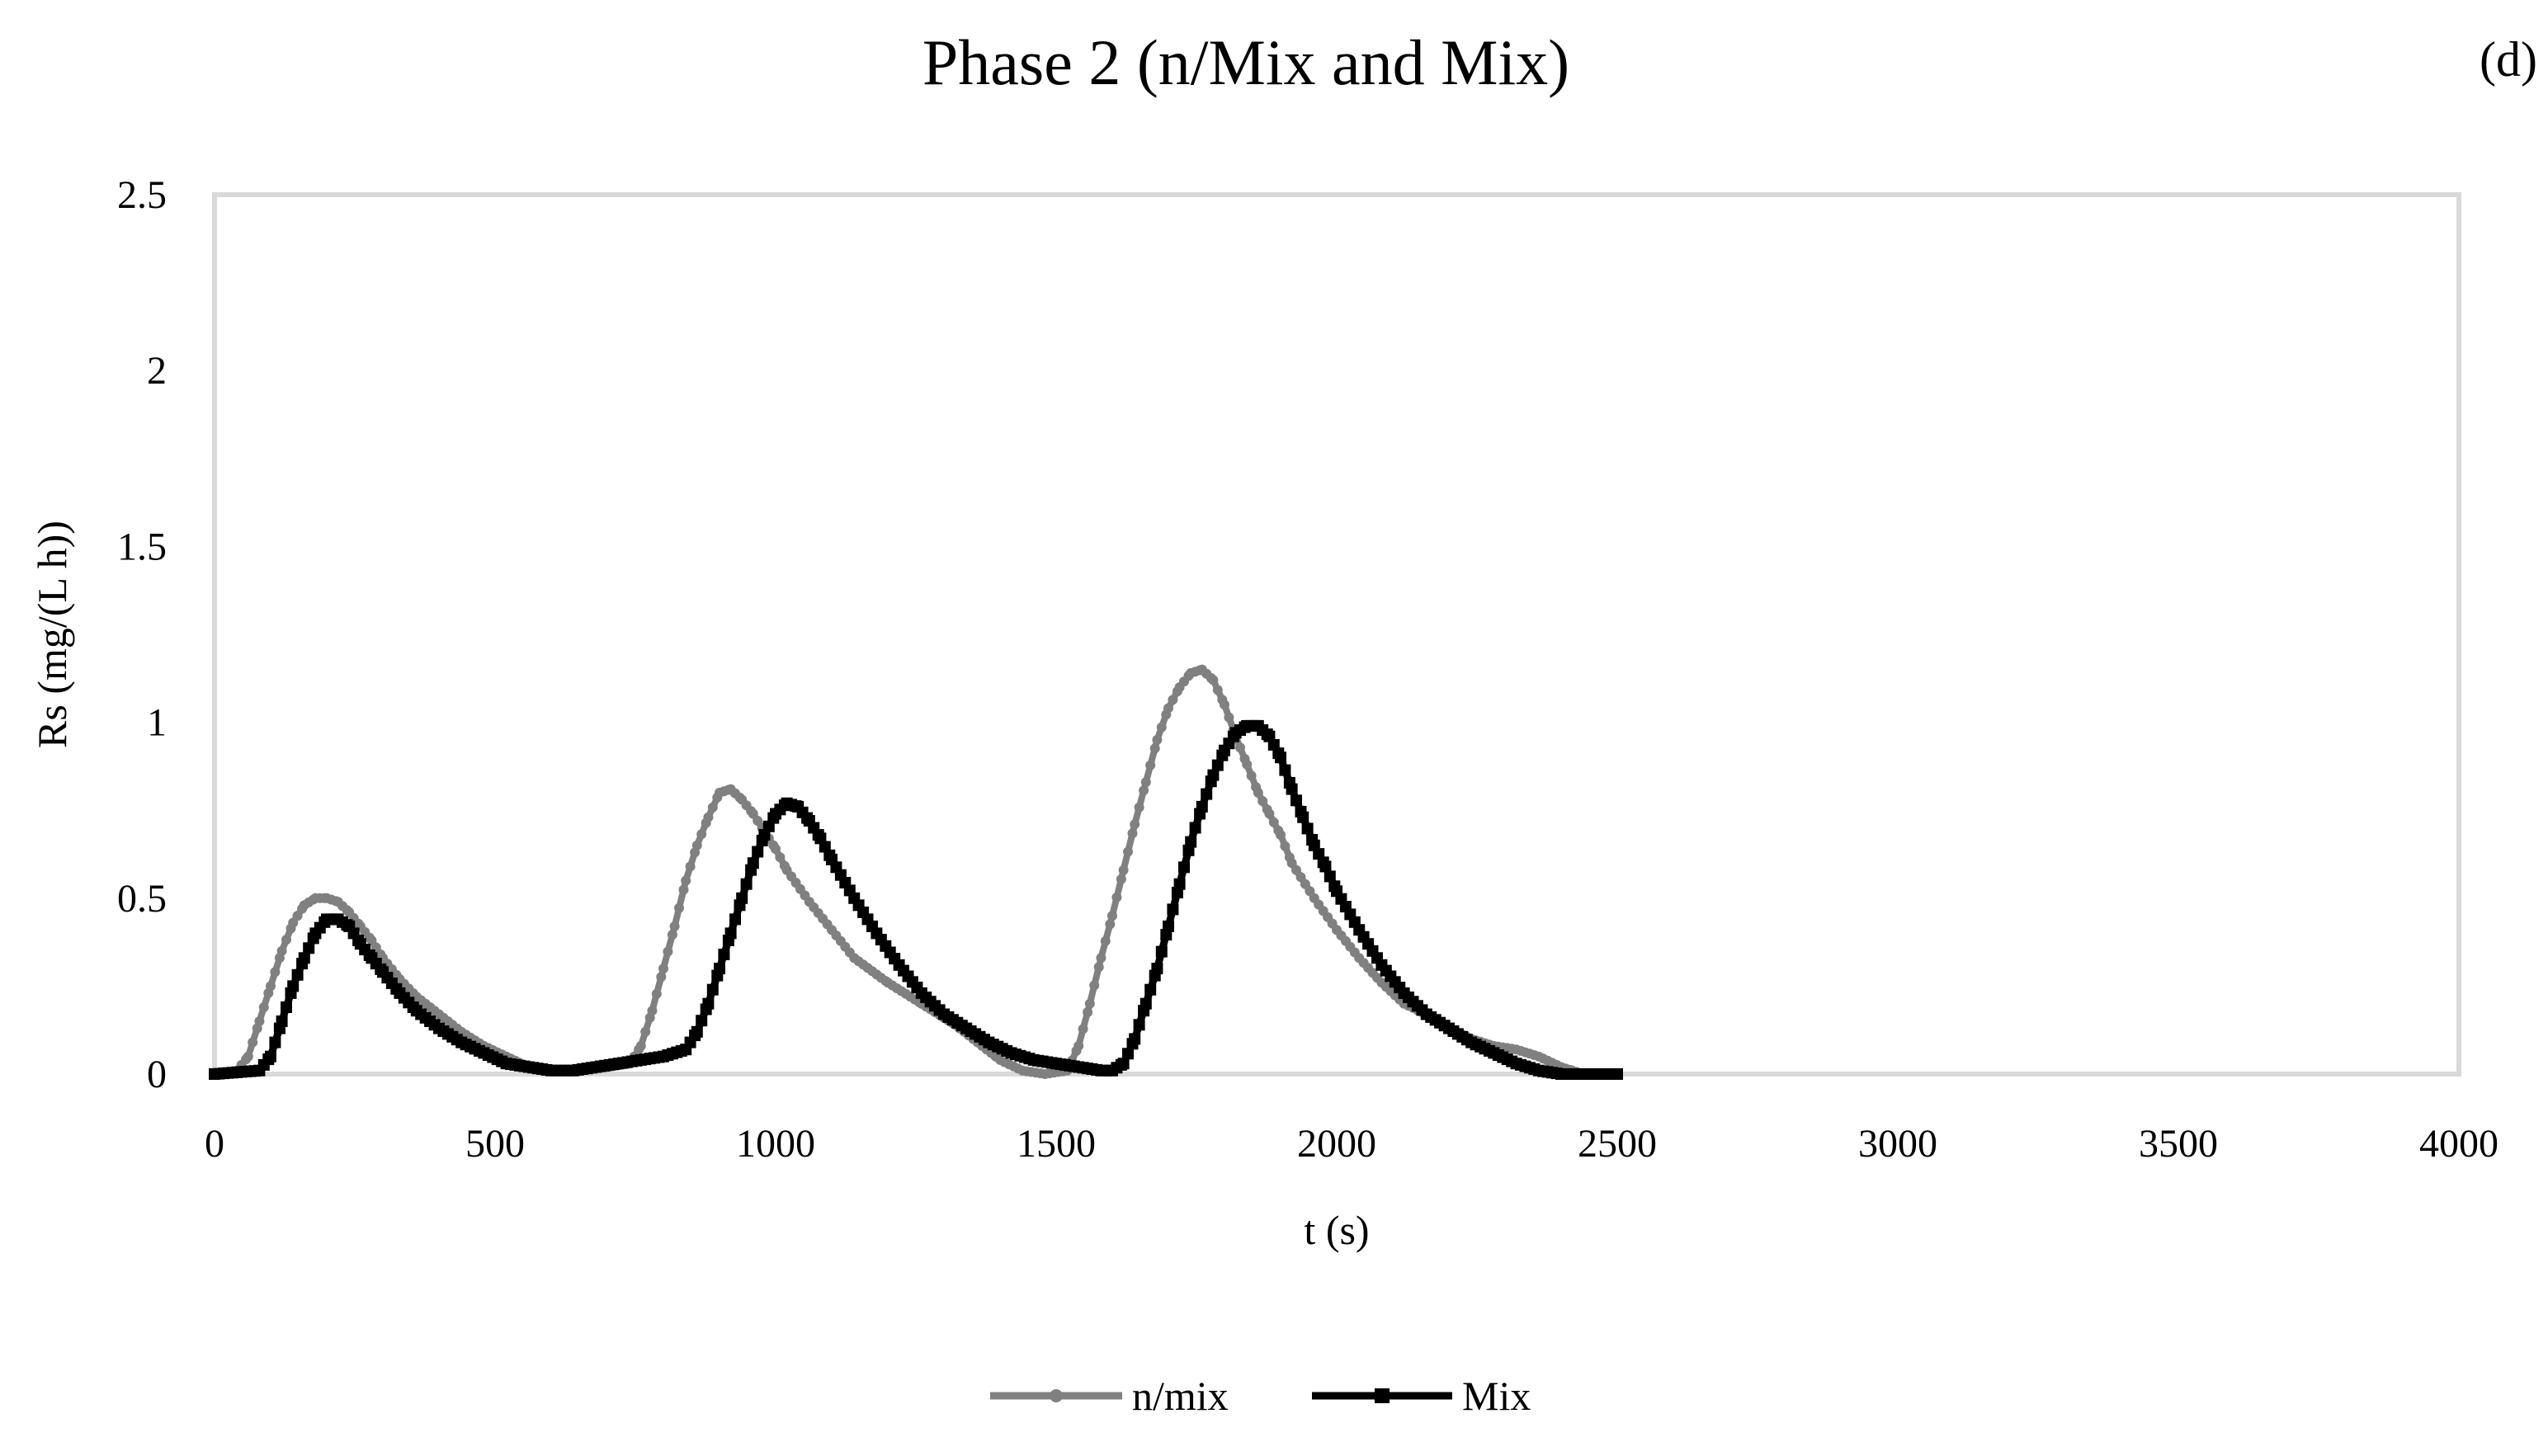 The height and width of the screenshot is (1456, 2548). I want to click on x-tick-labels: 0 500 1000 1500 2000 2500 3000 3500 4000, so click(1351, 1144).